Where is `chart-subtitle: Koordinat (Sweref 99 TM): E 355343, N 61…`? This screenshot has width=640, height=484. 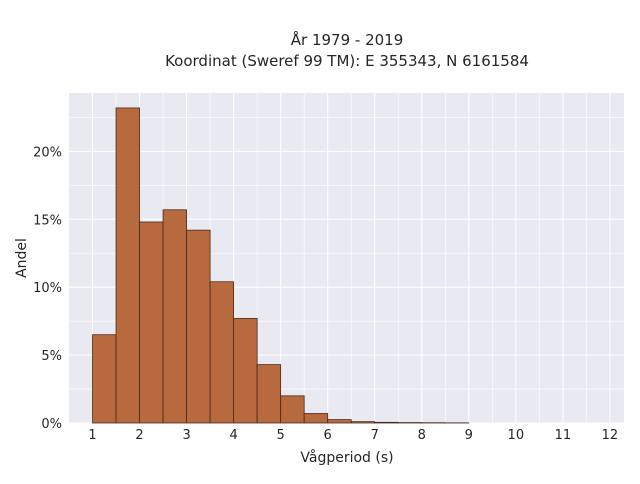
chart-subtitle: Koordinat (Sweref 99 TM): E 355343, N 61… is located at coordinates (347, 61).